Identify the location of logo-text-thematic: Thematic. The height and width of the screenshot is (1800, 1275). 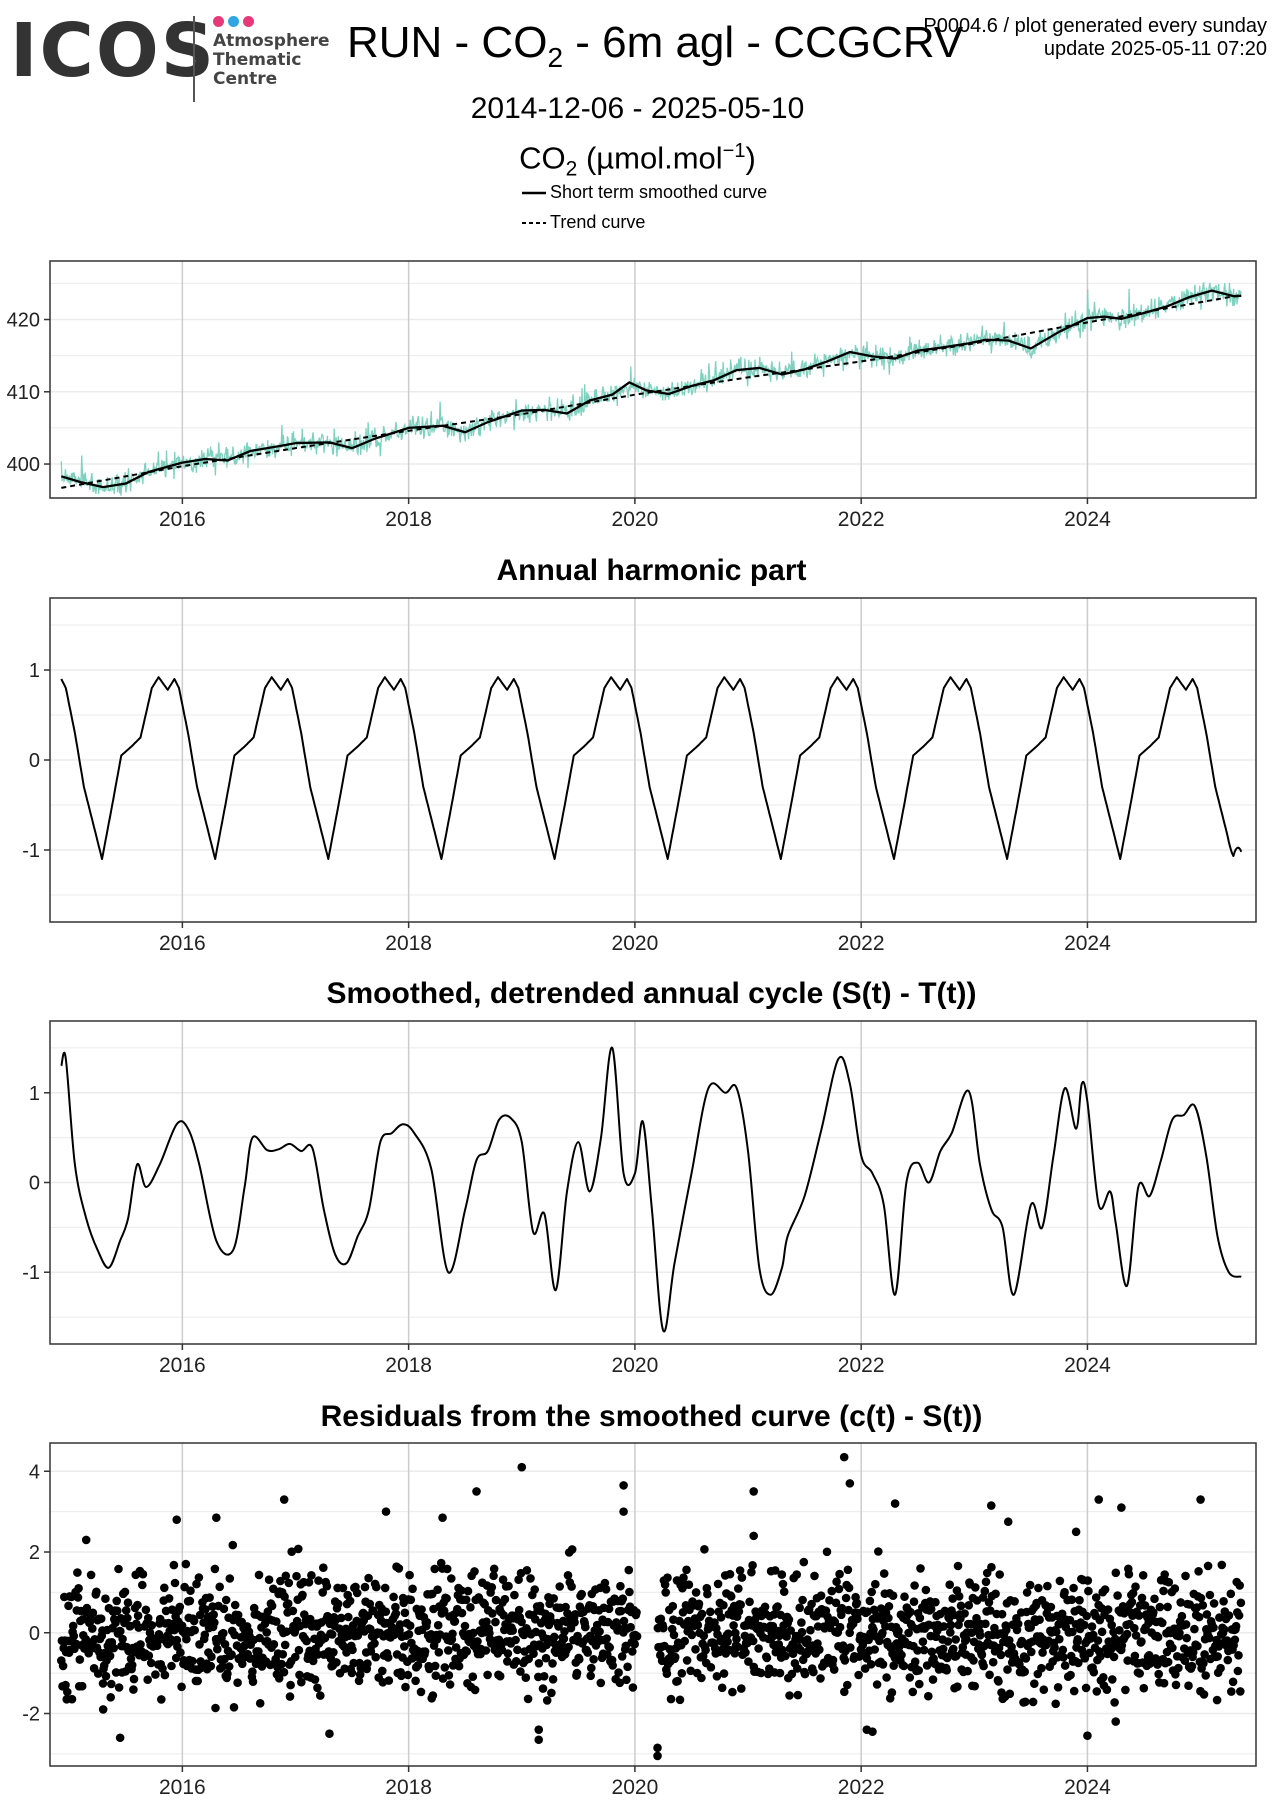
(257, 60).